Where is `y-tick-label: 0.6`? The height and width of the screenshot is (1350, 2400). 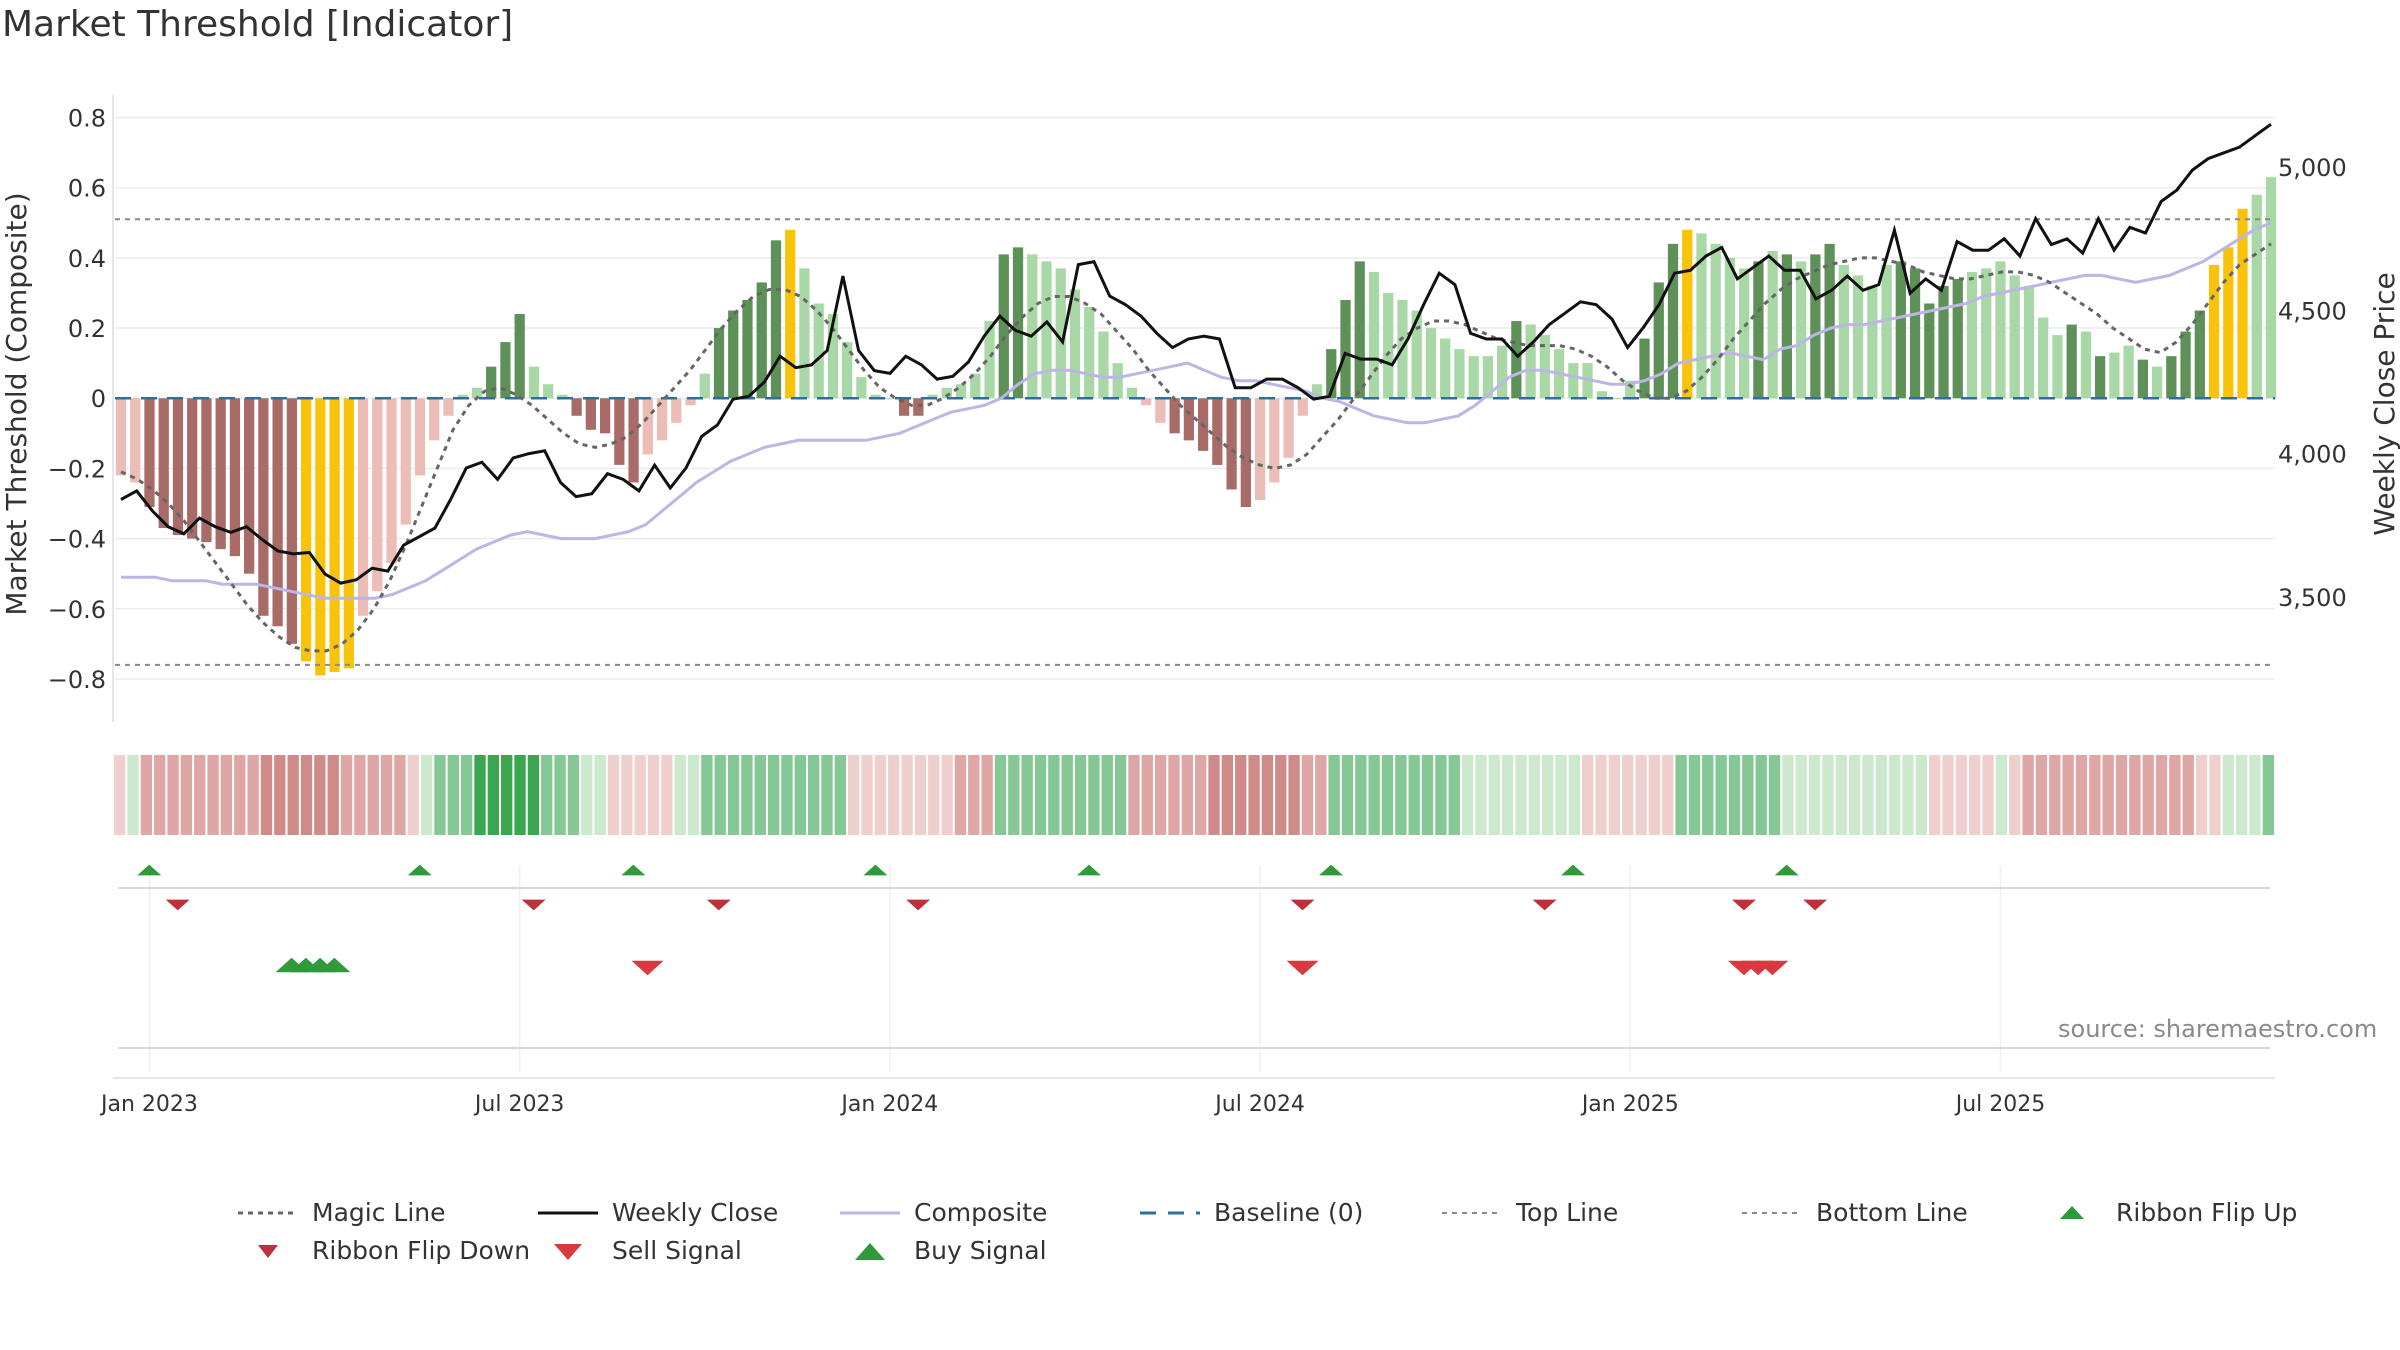
y-tick-label: 0.6 is located at coordinates (87, 189).